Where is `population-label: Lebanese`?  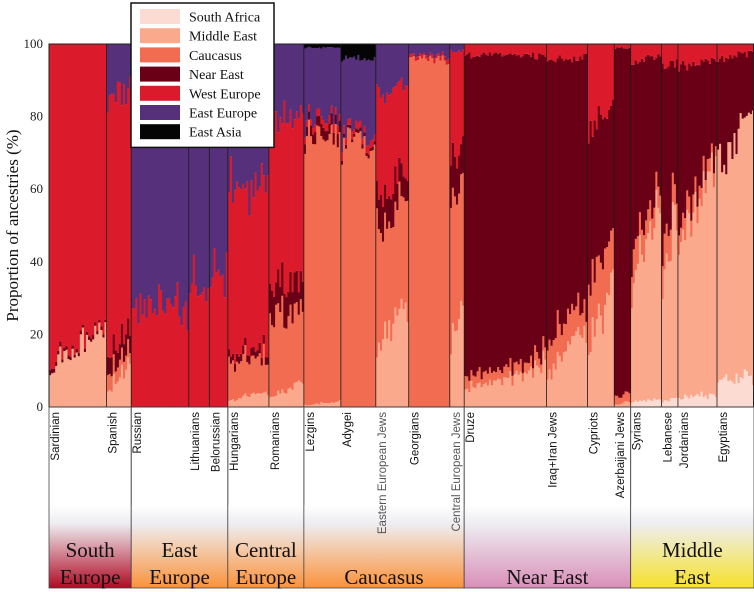
population-label: Lebanese is located at coordinates (669, 437).